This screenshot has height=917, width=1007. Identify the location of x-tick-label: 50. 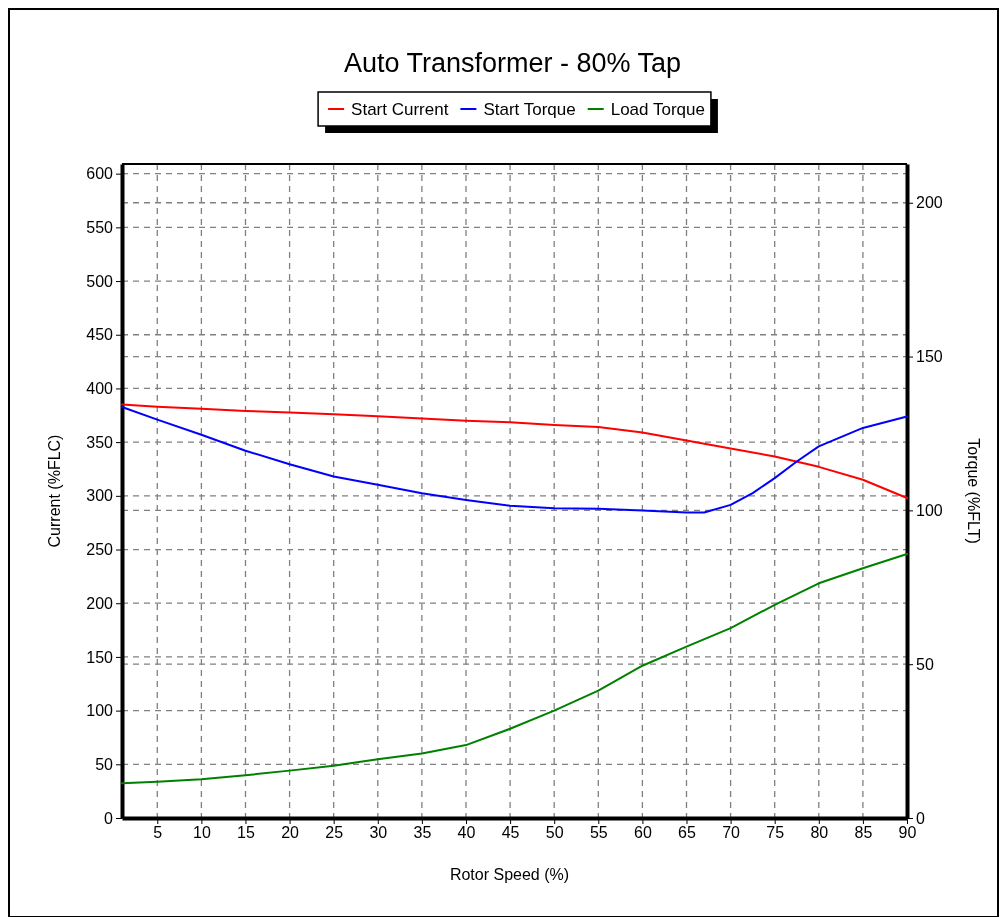
(554, 833).